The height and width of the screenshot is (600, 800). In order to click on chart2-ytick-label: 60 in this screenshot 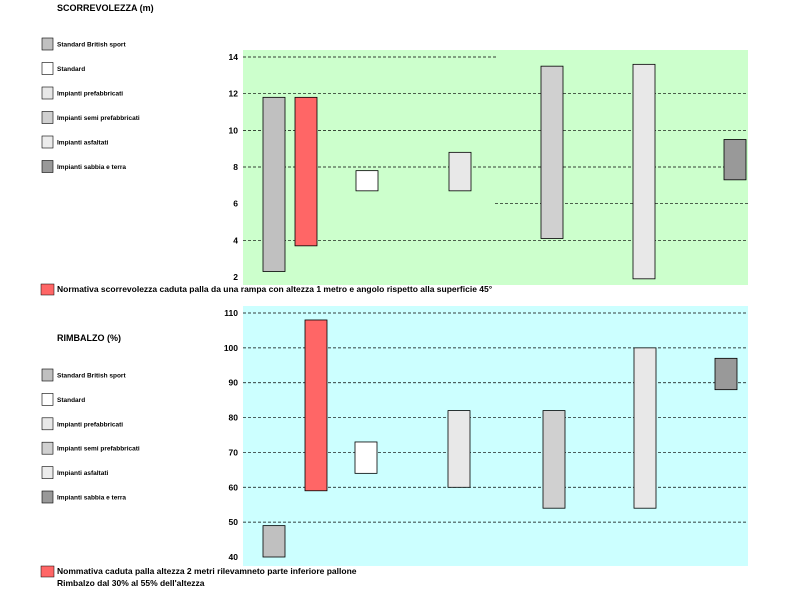, I will do `click(234, 487)`.